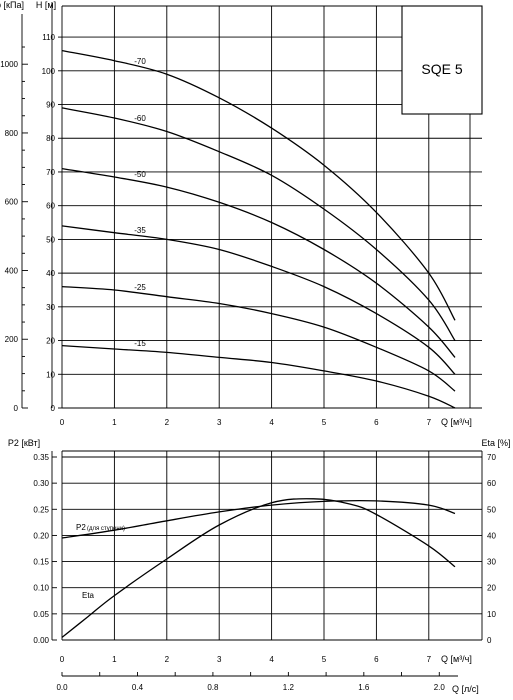 This screenshot has width=513, height=700. Describe the element at coordinates (258, 376) in the screenshot. I see `head-curve-n15` at that location.